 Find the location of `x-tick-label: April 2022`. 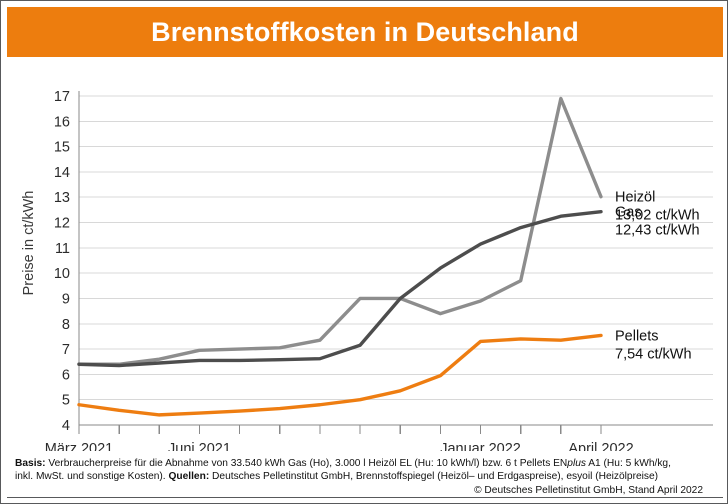

x-tick-label: April 2022 is located at coordinates (600, 446).